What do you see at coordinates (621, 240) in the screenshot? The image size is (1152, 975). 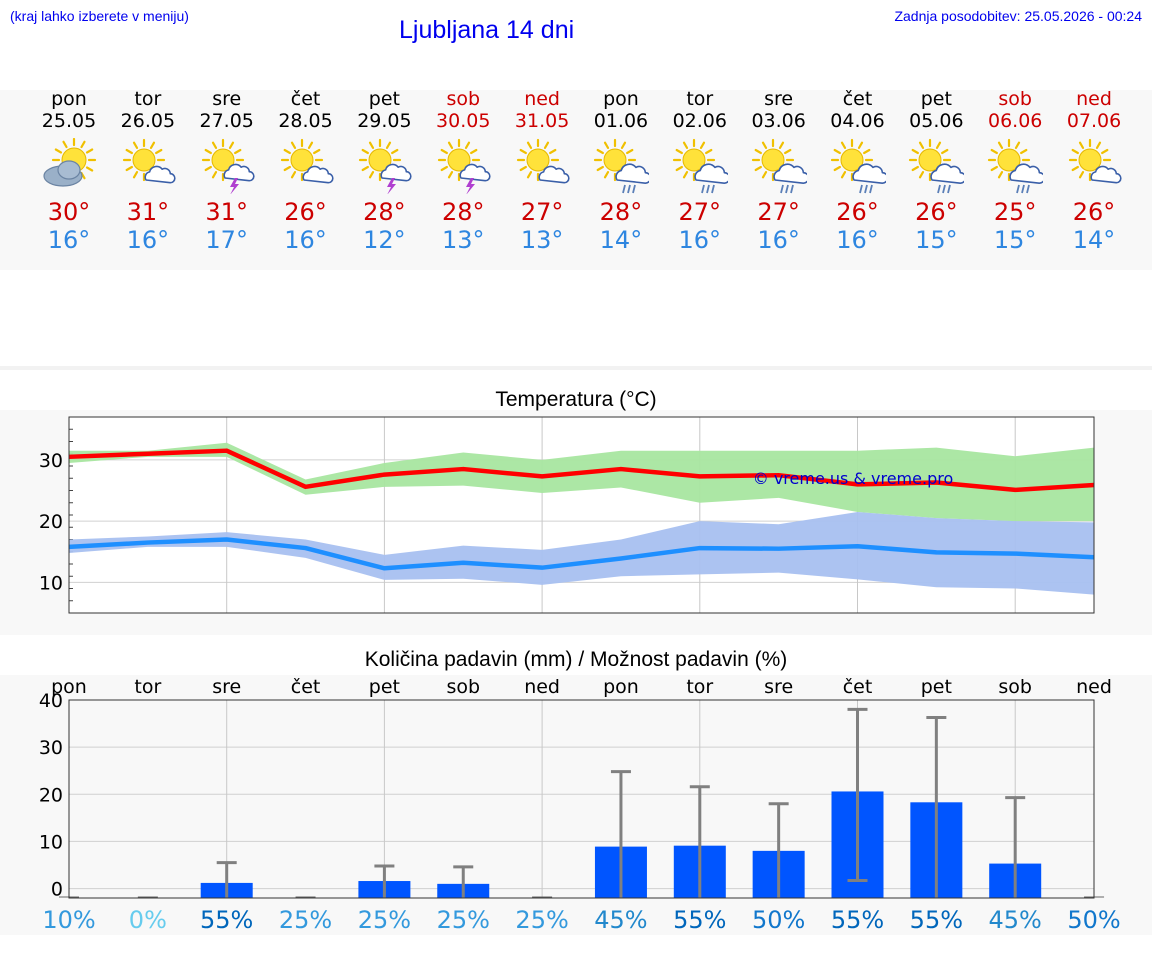 I see `temp-min: 14°` at bounding box center [621, 240].